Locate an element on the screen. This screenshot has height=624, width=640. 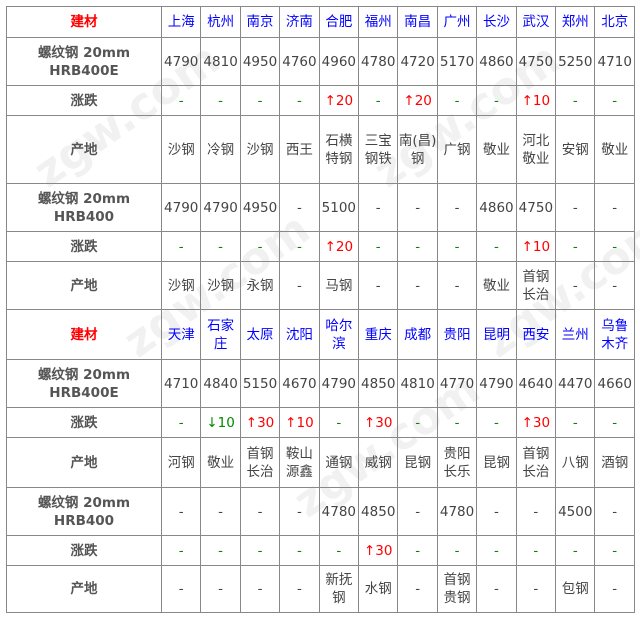
origin-cell: 沙钢 is located at coordinates (181, 149).